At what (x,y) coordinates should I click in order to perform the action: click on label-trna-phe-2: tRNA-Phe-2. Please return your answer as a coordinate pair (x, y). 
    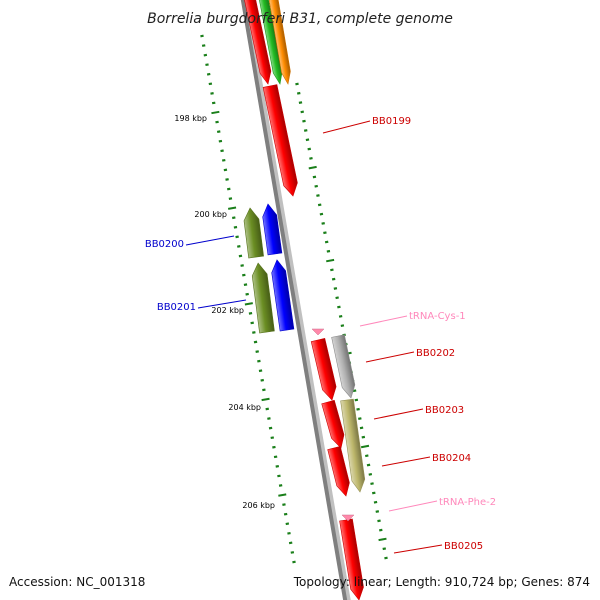
    Looking at the image, I should click on (467, 502).